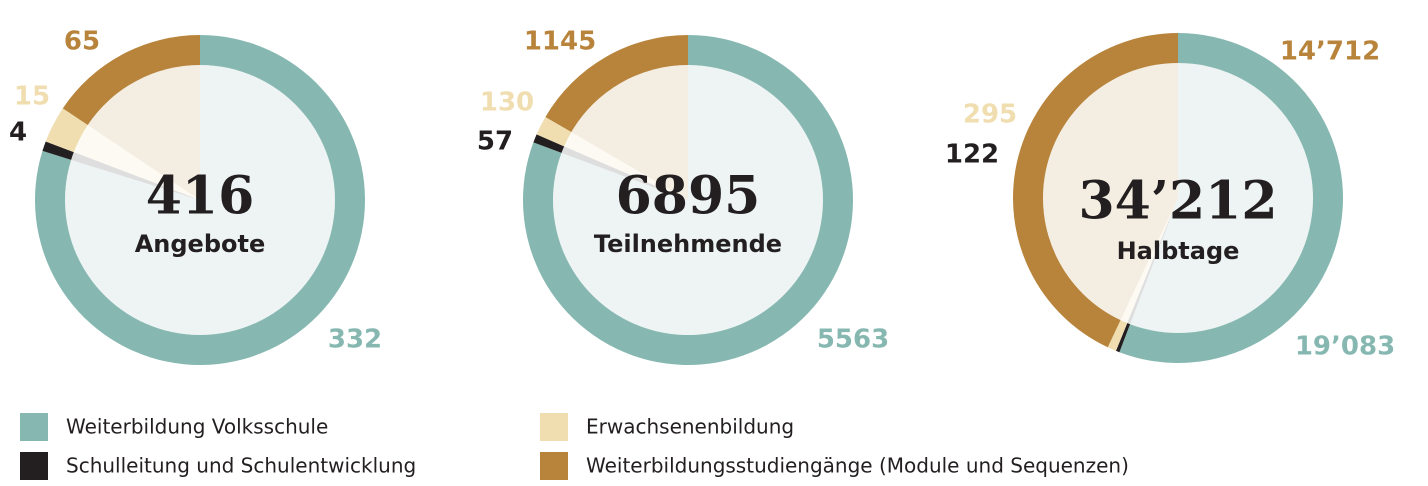 Image resolution: width=1428 pixels, height=486 pixels. Describe the element at coordinates (688, 244) in the screenshot. I see `subtitle: Teilnehmende` at that location.